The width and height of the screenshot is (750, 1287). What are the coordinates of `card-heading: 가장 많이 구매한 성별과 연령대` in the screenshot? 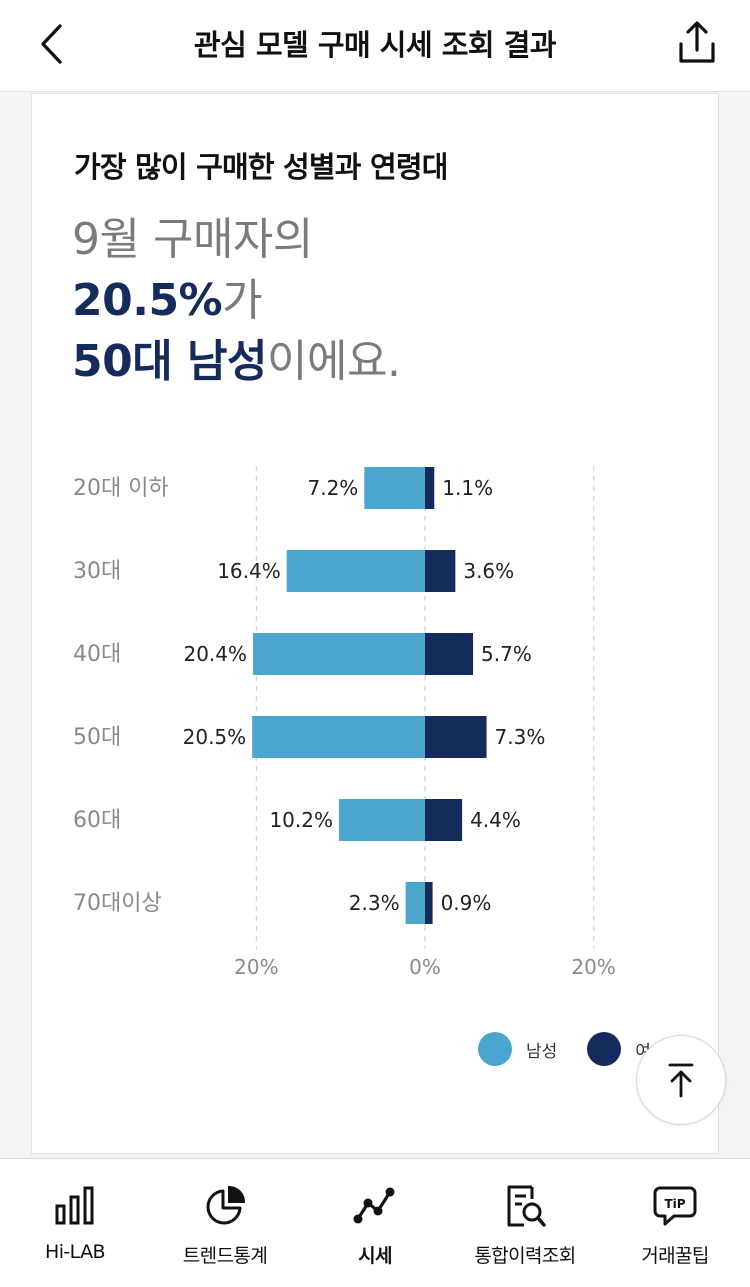 It's located at (261, 167).